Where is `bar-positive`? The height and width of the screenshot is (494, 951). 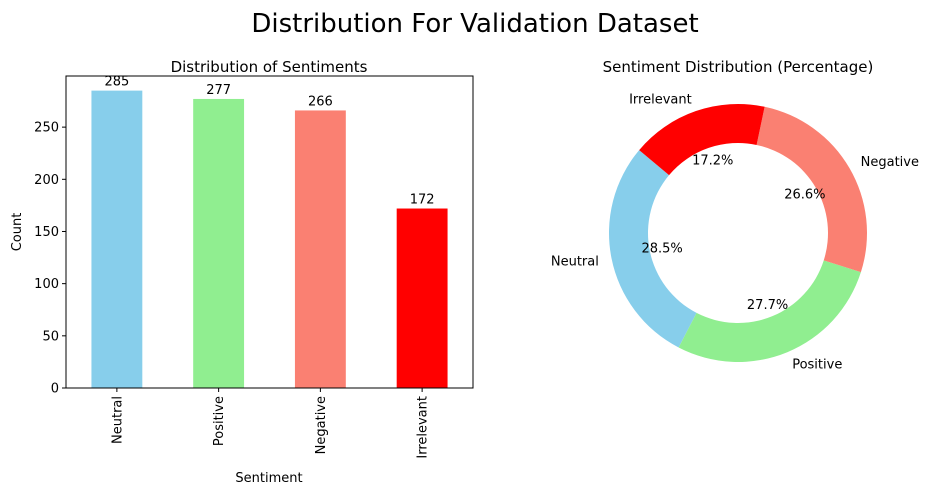 bar-positive is located at coordinates (219, 243).